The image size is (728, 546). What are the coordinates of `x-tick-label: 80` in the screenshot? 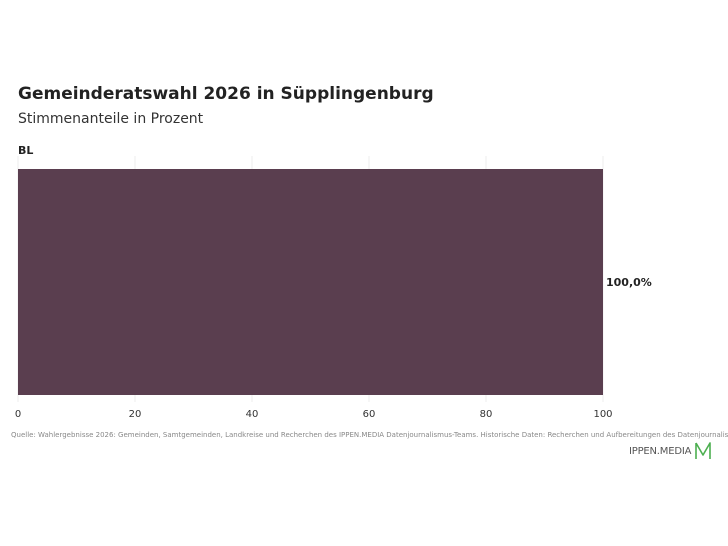 It's located at (486, 414).